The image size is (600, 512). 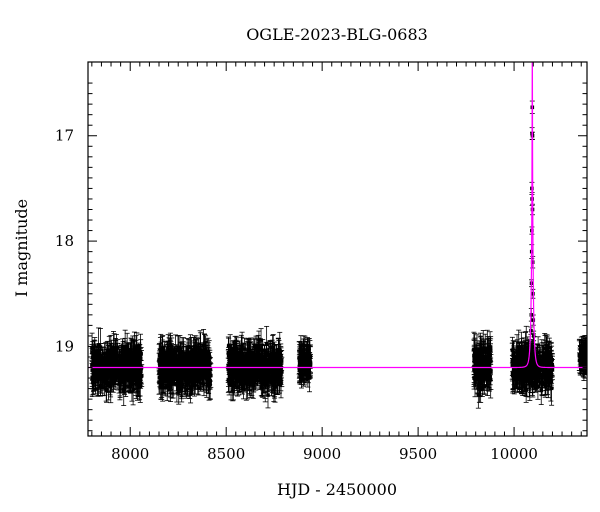 I want to click on x-tick-label: 9000, so click(x=322, y=454).